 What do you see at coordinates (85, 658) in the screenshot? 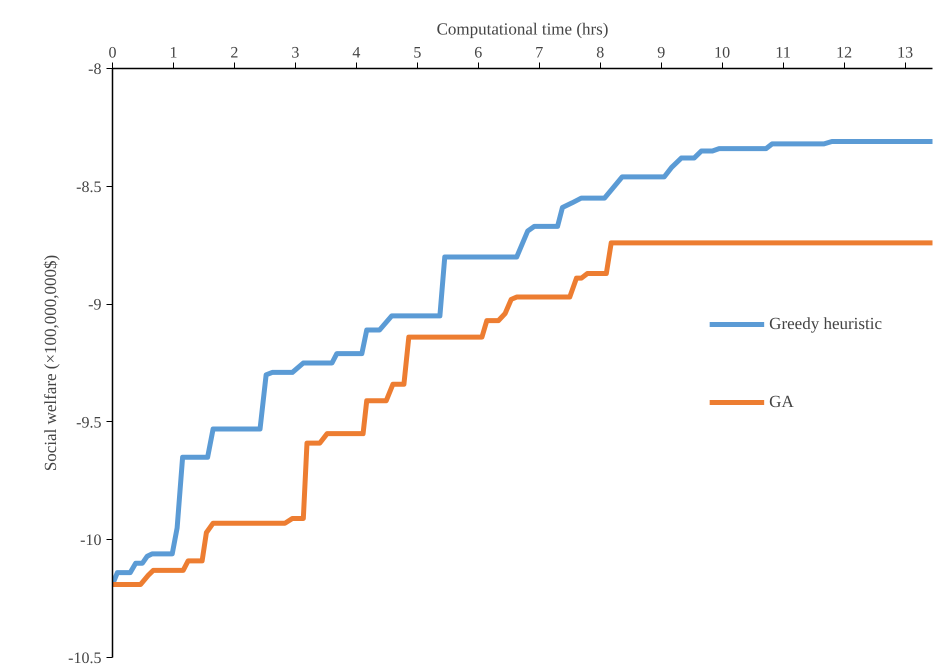
I see `y-tick-label: -10.5` at bounding box center [85, 658].